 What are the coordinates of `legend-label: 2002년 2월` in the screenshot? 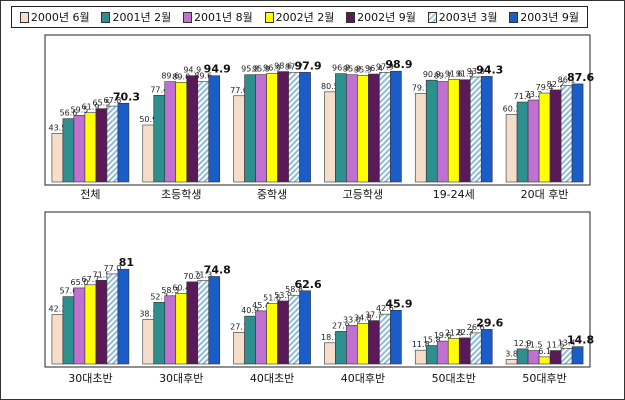 It's located at (305, 17).